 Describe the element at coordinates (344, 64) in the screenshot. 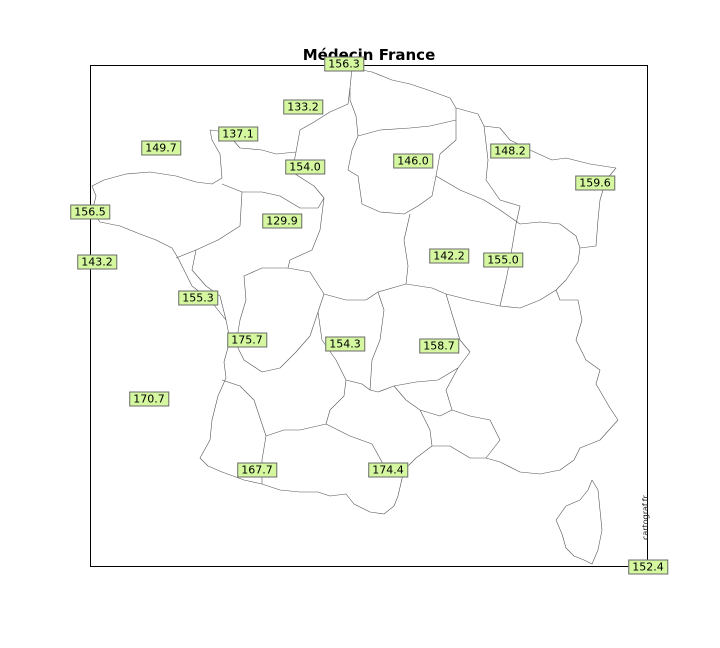

I see `region-value-label: 156.3` at that location.